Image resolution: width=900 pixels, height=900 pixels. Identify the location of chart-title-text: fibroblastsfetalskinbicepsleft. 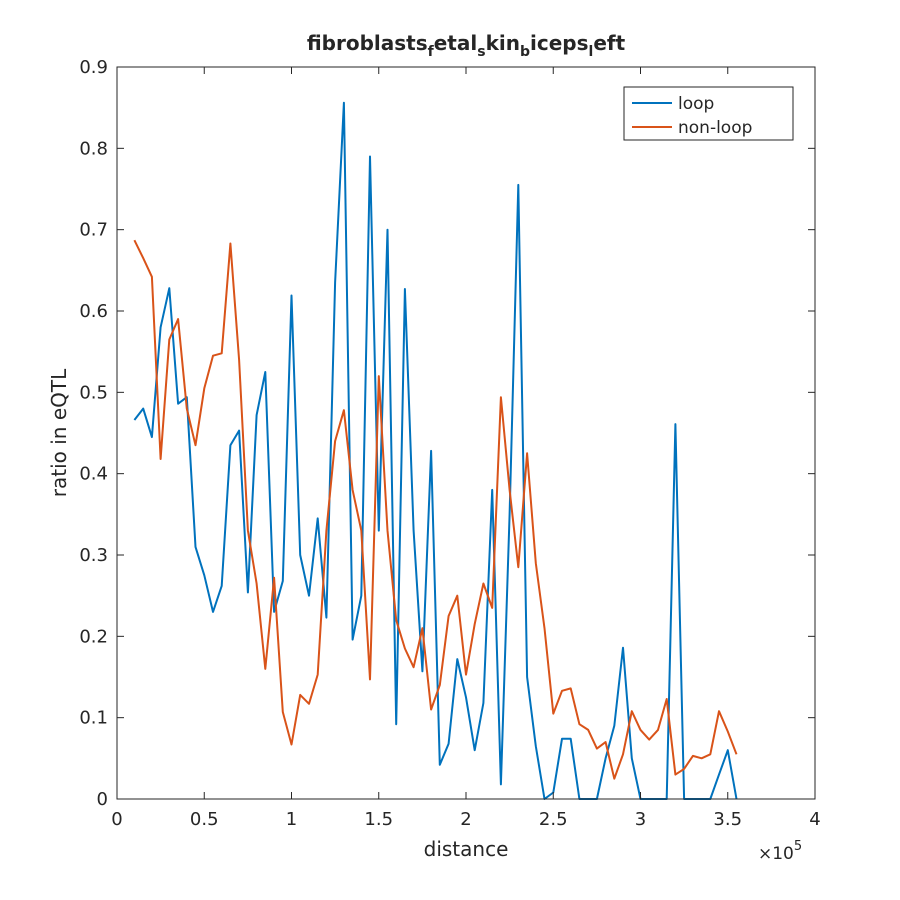
(466, 45).